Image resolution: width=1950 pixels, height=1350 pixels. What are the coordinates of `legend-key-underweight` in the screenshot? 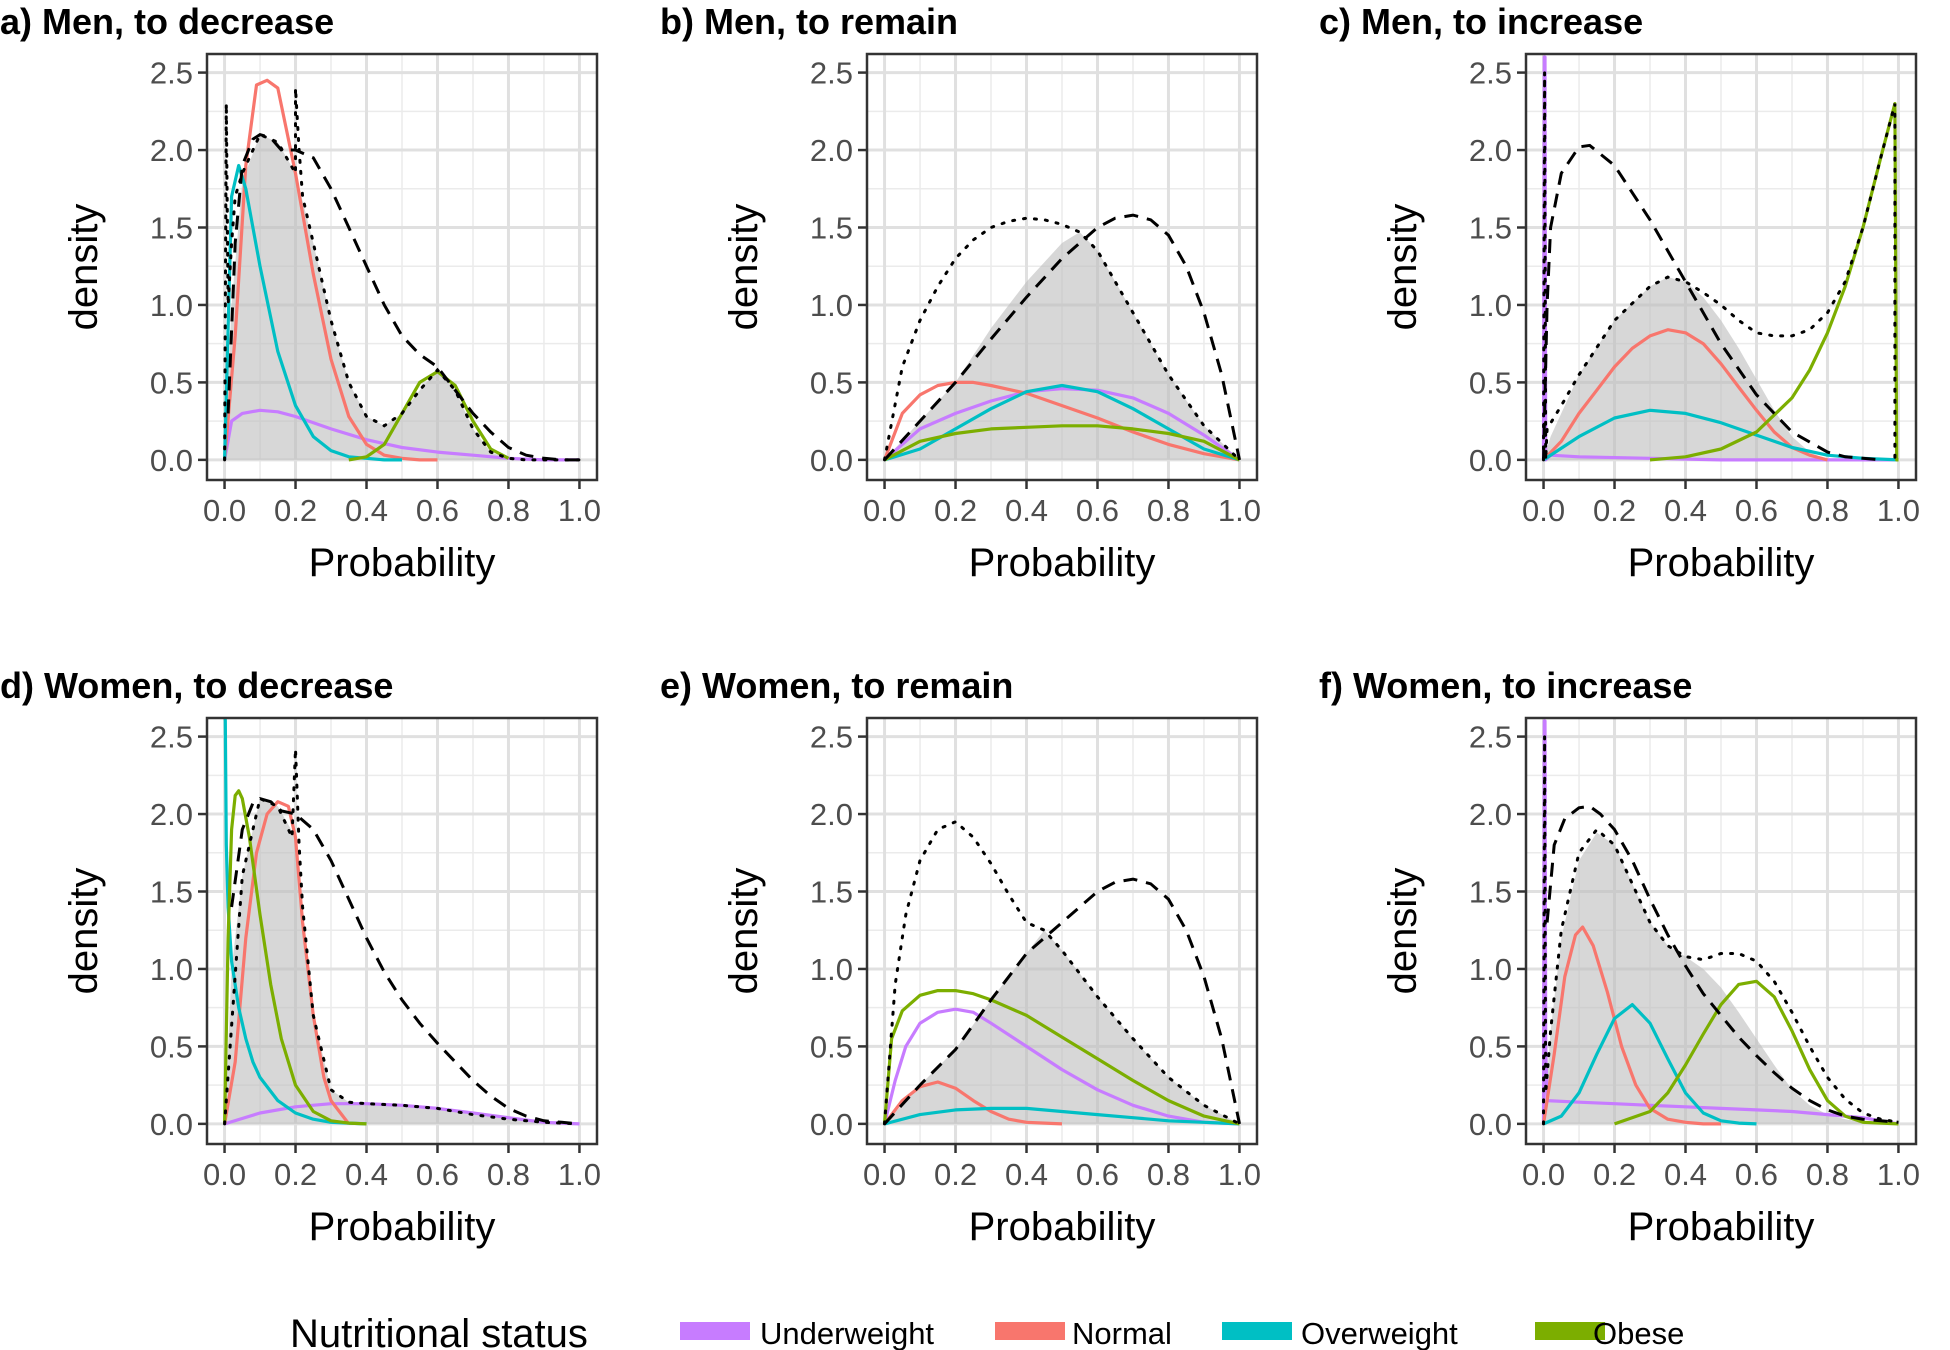 It's located at (715, 1331).